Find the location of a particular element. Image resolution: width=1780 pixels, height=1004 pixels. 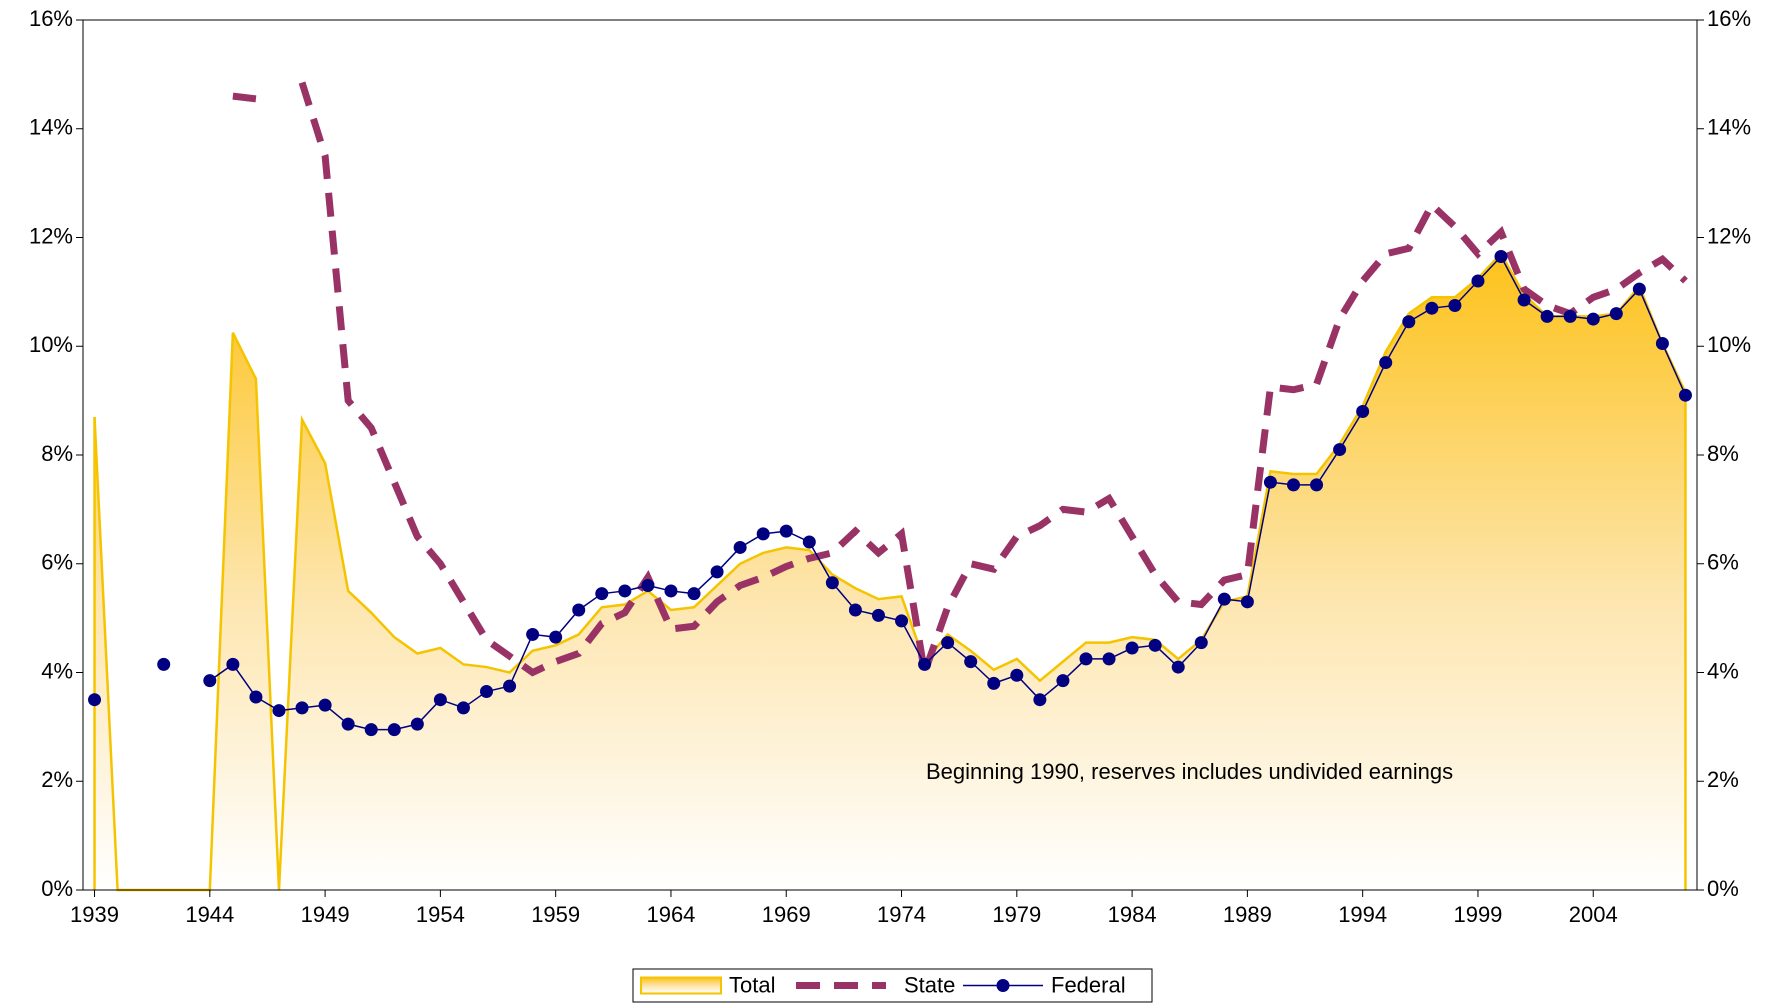

y-tick-label: 8% is located at coordinates (57, 453).